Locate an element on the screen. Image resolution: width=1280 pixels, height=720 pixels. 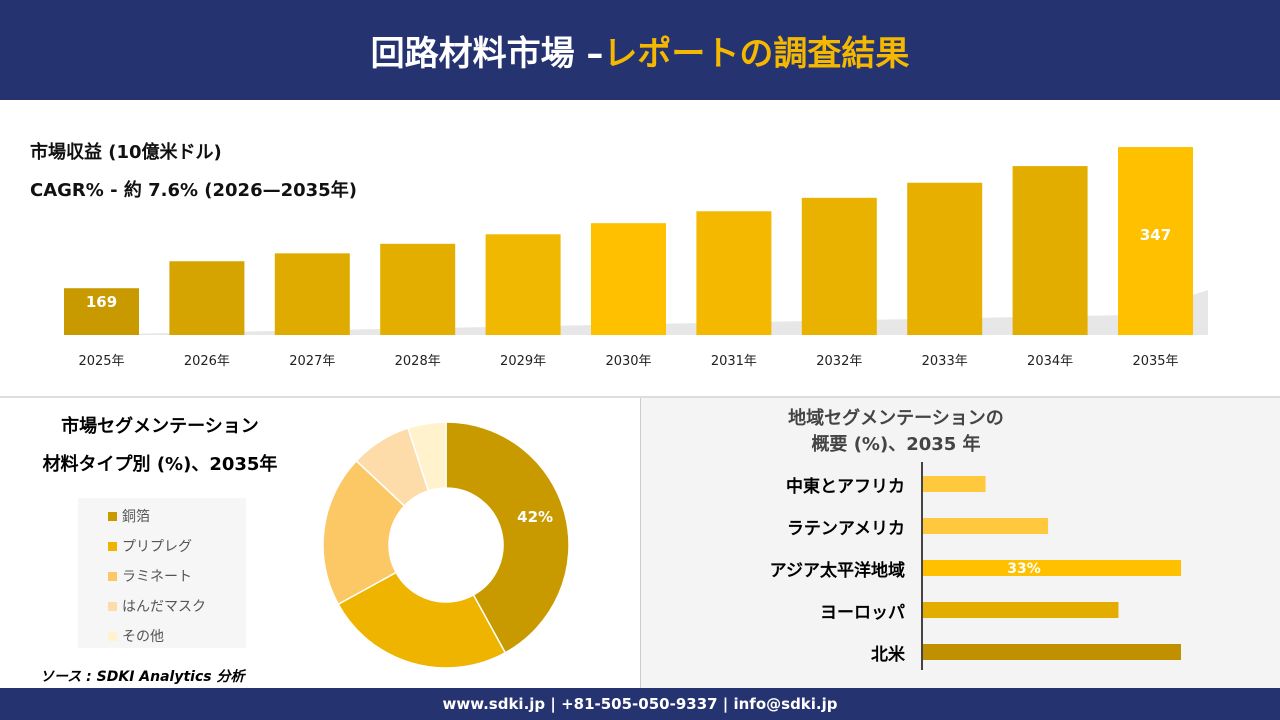
legend-item: 銅箔 is located at coordinates (129, 516).